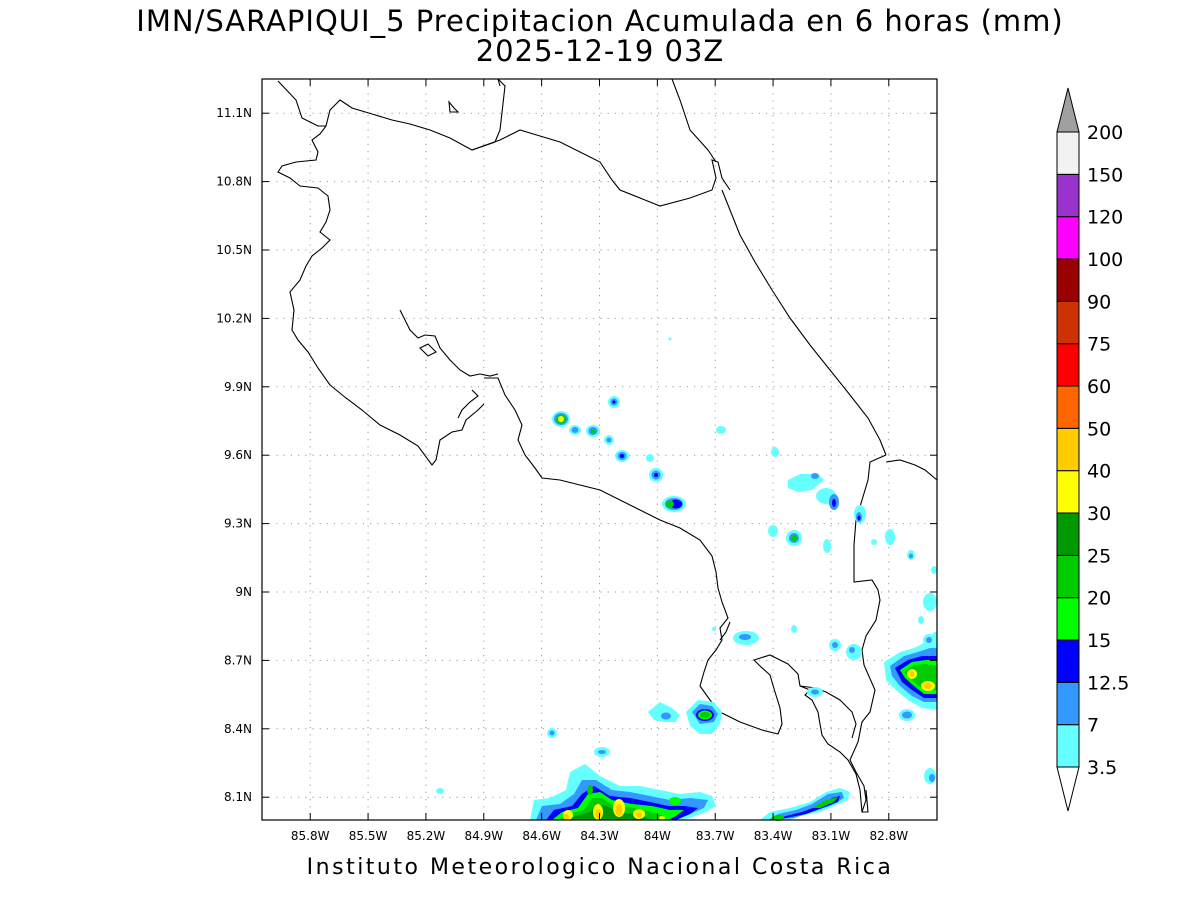 The width and height of the screenshot is (1200, 900). I want to click on colorbar-label: 75, so click(1099, 345).